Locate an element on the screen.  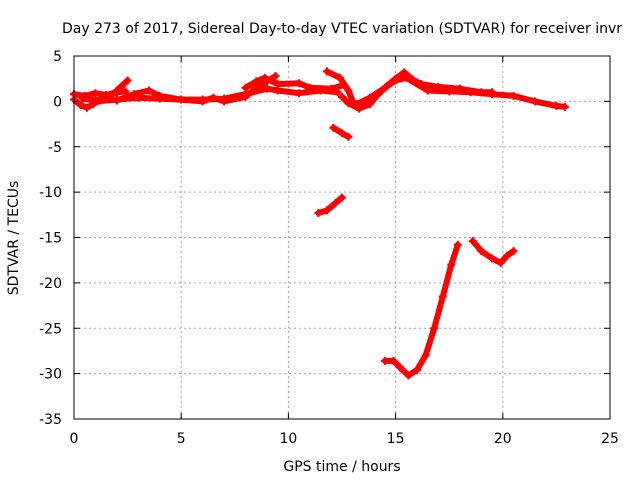
y-tick-label: -5 is located at coordinates (55, 148).